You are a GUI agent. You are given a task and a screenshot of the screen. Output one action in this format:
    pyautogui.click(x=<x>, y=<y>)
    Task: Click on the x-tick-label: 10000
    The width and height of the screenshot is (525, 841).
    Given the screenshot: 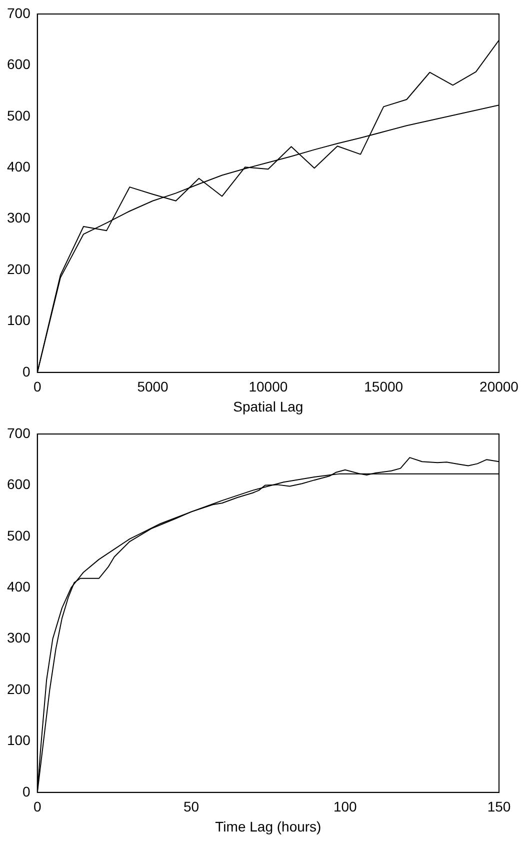 What is the action you would take?
    pyautogui.click(x=268, y=386)
    